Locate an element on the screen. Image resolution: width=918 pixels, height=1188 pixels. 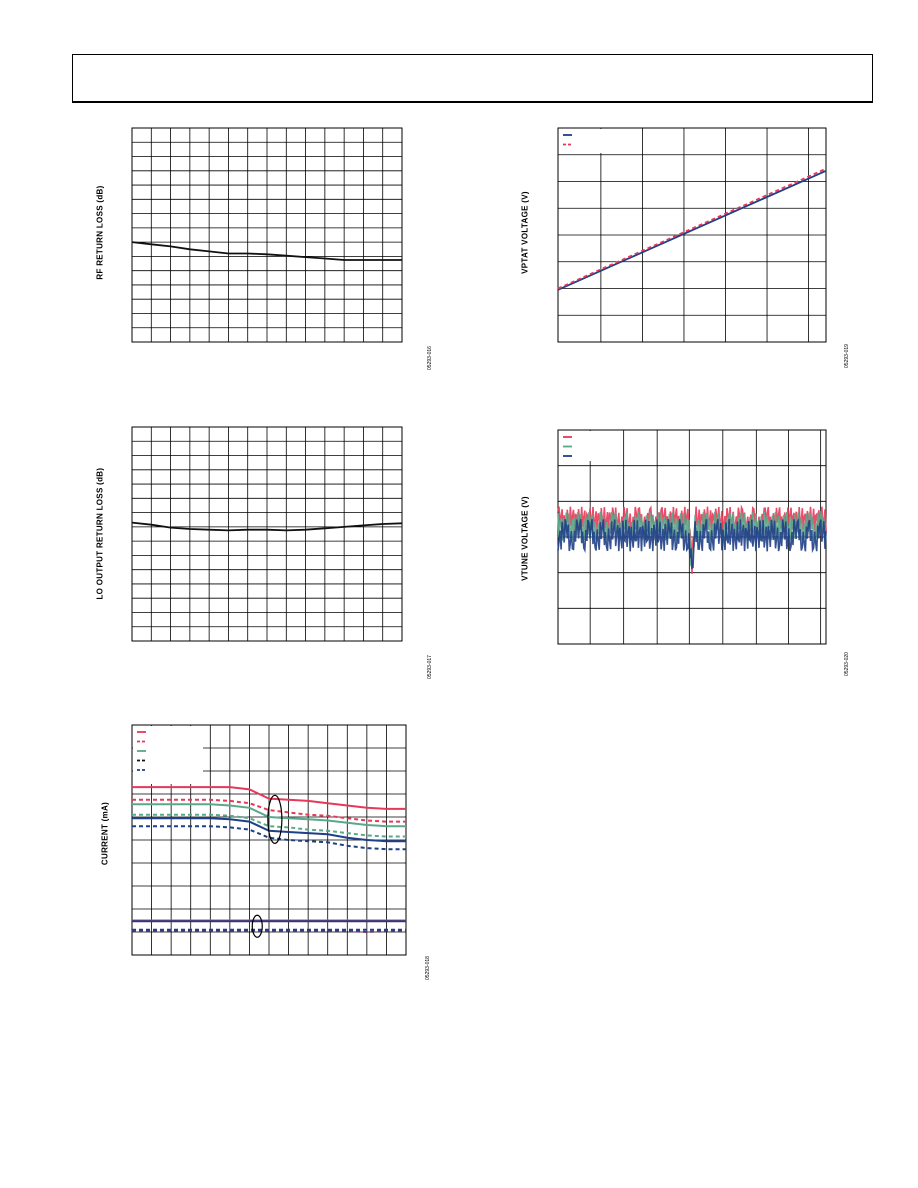
chart-current is located at coordinates (269, 840).